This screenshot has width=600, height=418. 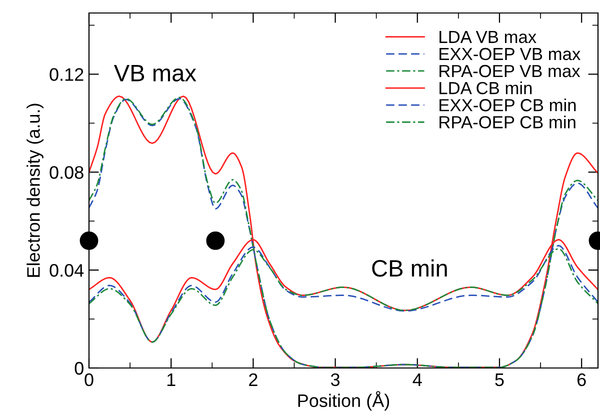 What do you see at coordinates (171, 380) in the screenshot?
I see `x-tick-label: 1` at bounding box center [171, 380].